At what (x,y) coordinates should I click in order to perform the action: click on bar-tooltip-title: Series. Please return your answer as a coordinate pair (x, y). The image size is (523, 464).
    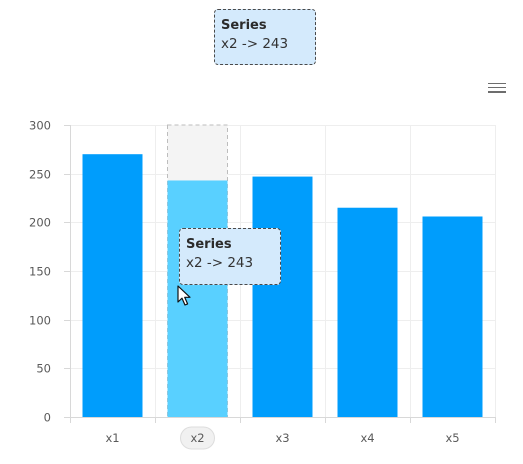
    Looking at the image, I should click on (209, 244).